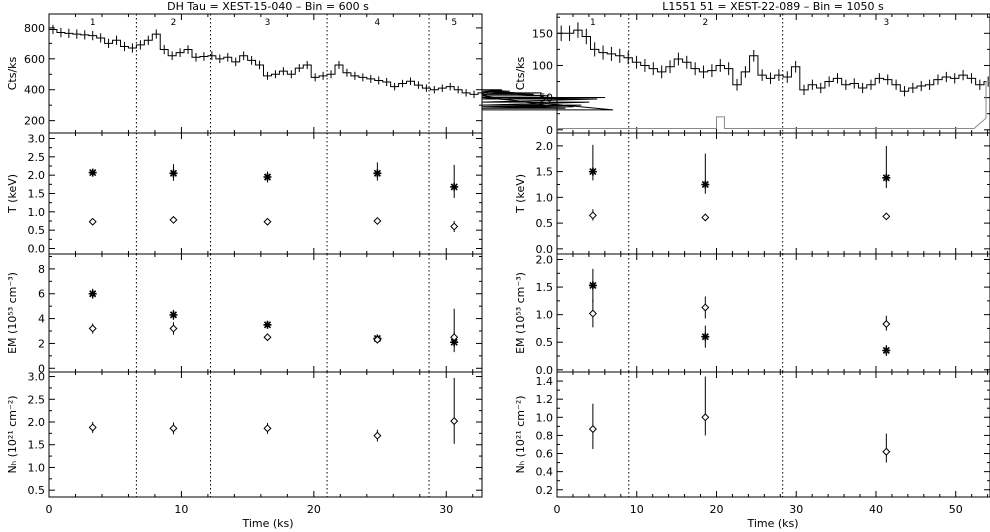 Image resolution: width=990 pixels, height=532 pixels. I want to click on x-axis-label: Time (ks), so click(772, 523).